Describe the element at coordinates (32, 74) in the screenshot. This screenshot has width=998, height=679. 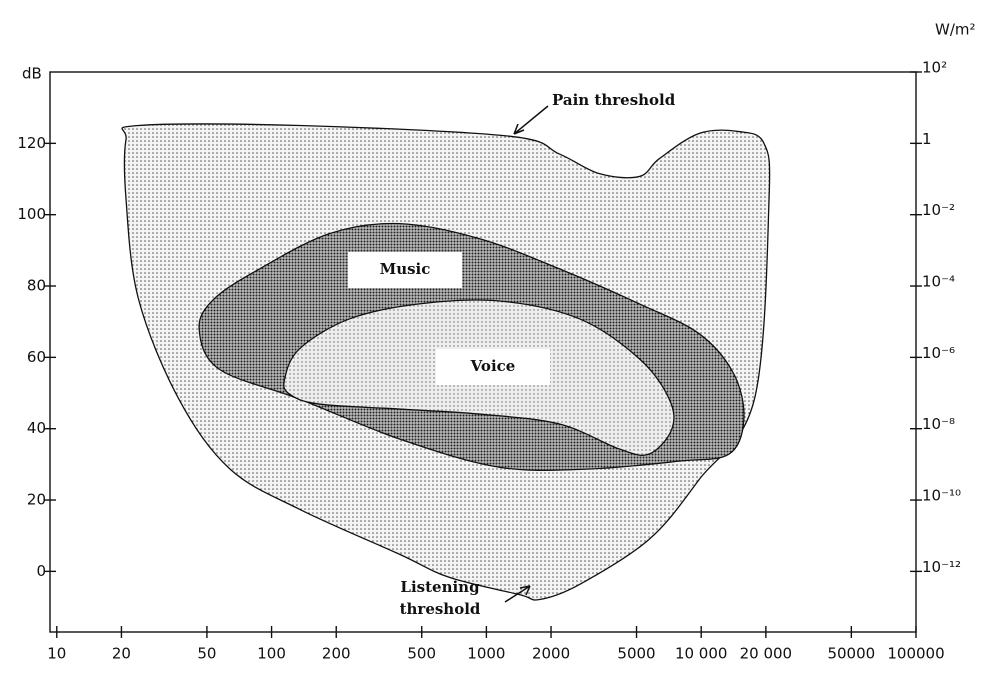
I see `y-axis-label: dB` at that location.